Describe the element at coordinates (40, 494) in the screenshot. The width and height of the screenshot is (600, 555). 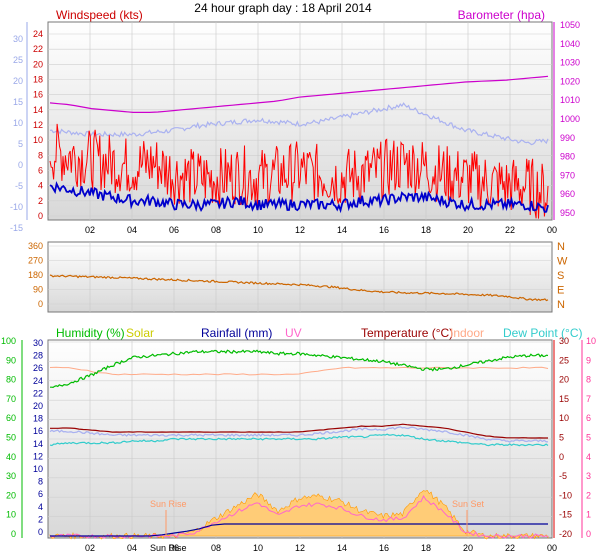
I see `rain-tick-label: 6` at that location.